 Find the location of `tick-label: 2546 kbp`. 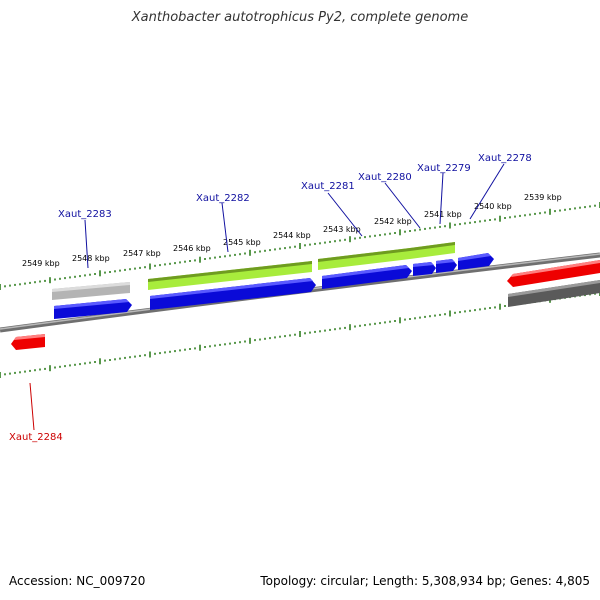

tick-label: 2546 kbp is located at coordinates (192, 248).